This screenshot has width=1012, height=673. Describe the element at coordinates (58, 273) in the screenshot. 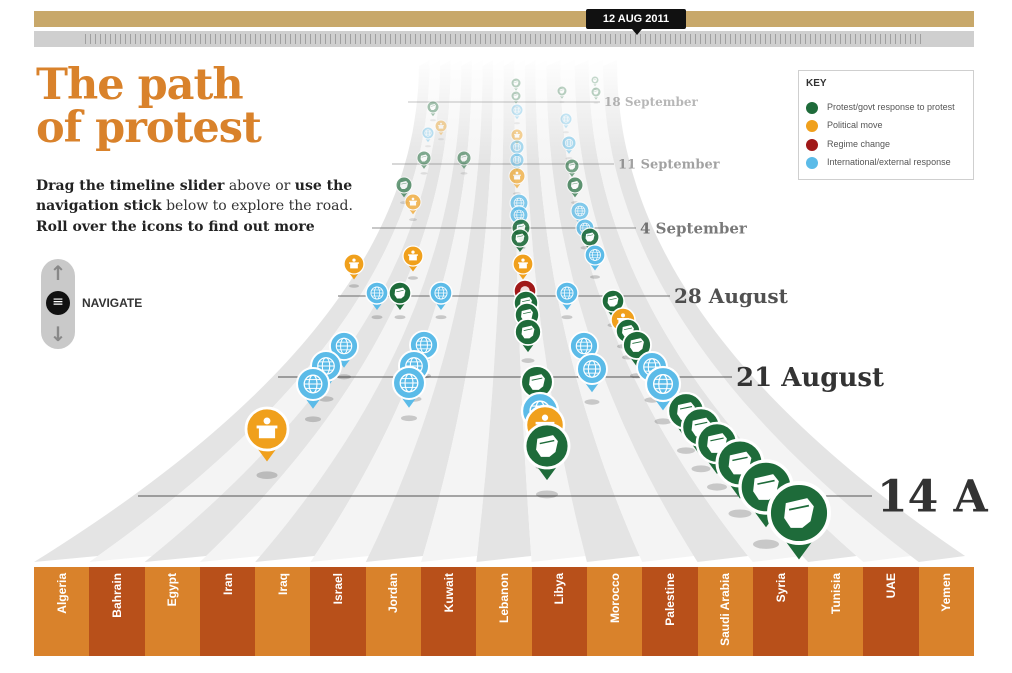

I see `arrow-up-icon: ↑` at that location.